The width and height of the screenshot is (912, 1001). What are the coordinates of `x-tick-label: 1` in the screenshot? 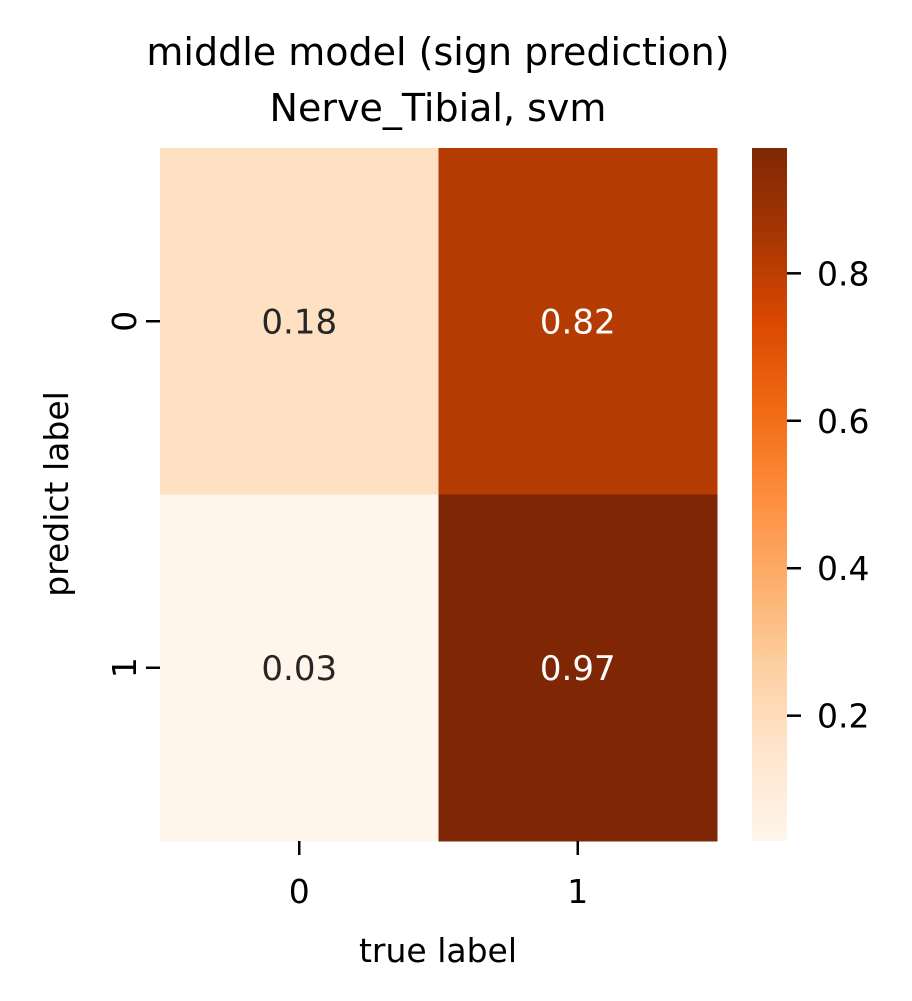 It's located at (577, 891).